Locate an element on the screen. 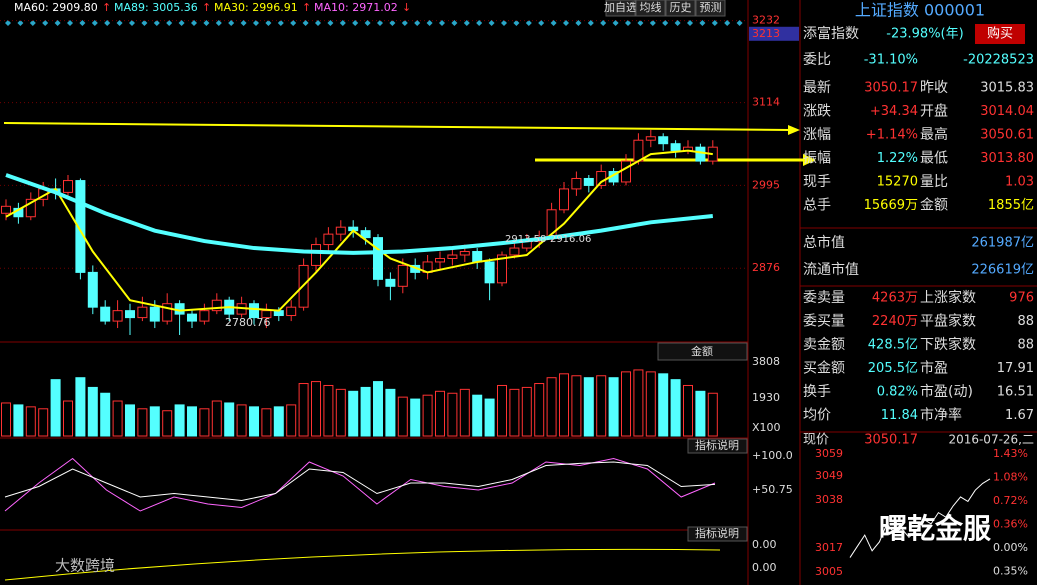  toolbar-button-label: 预测 is located at coordinates (711, 7).